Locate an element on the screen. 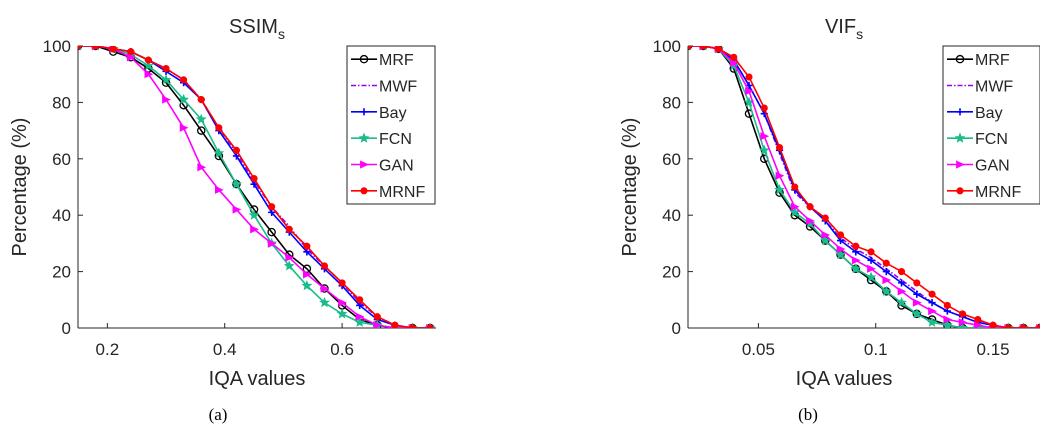  legend-label-bay: Bay is located at coordinates (989, 113).